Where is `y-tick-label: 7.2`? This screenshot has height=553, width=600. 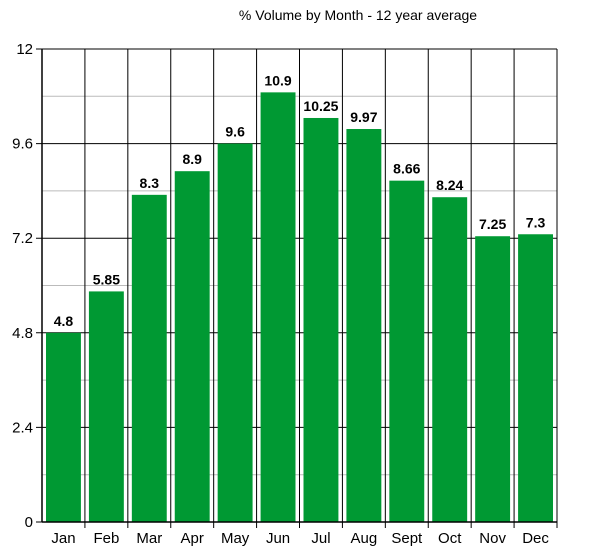
y-tick-label: 7.2 is located at coordinates (22, 238).